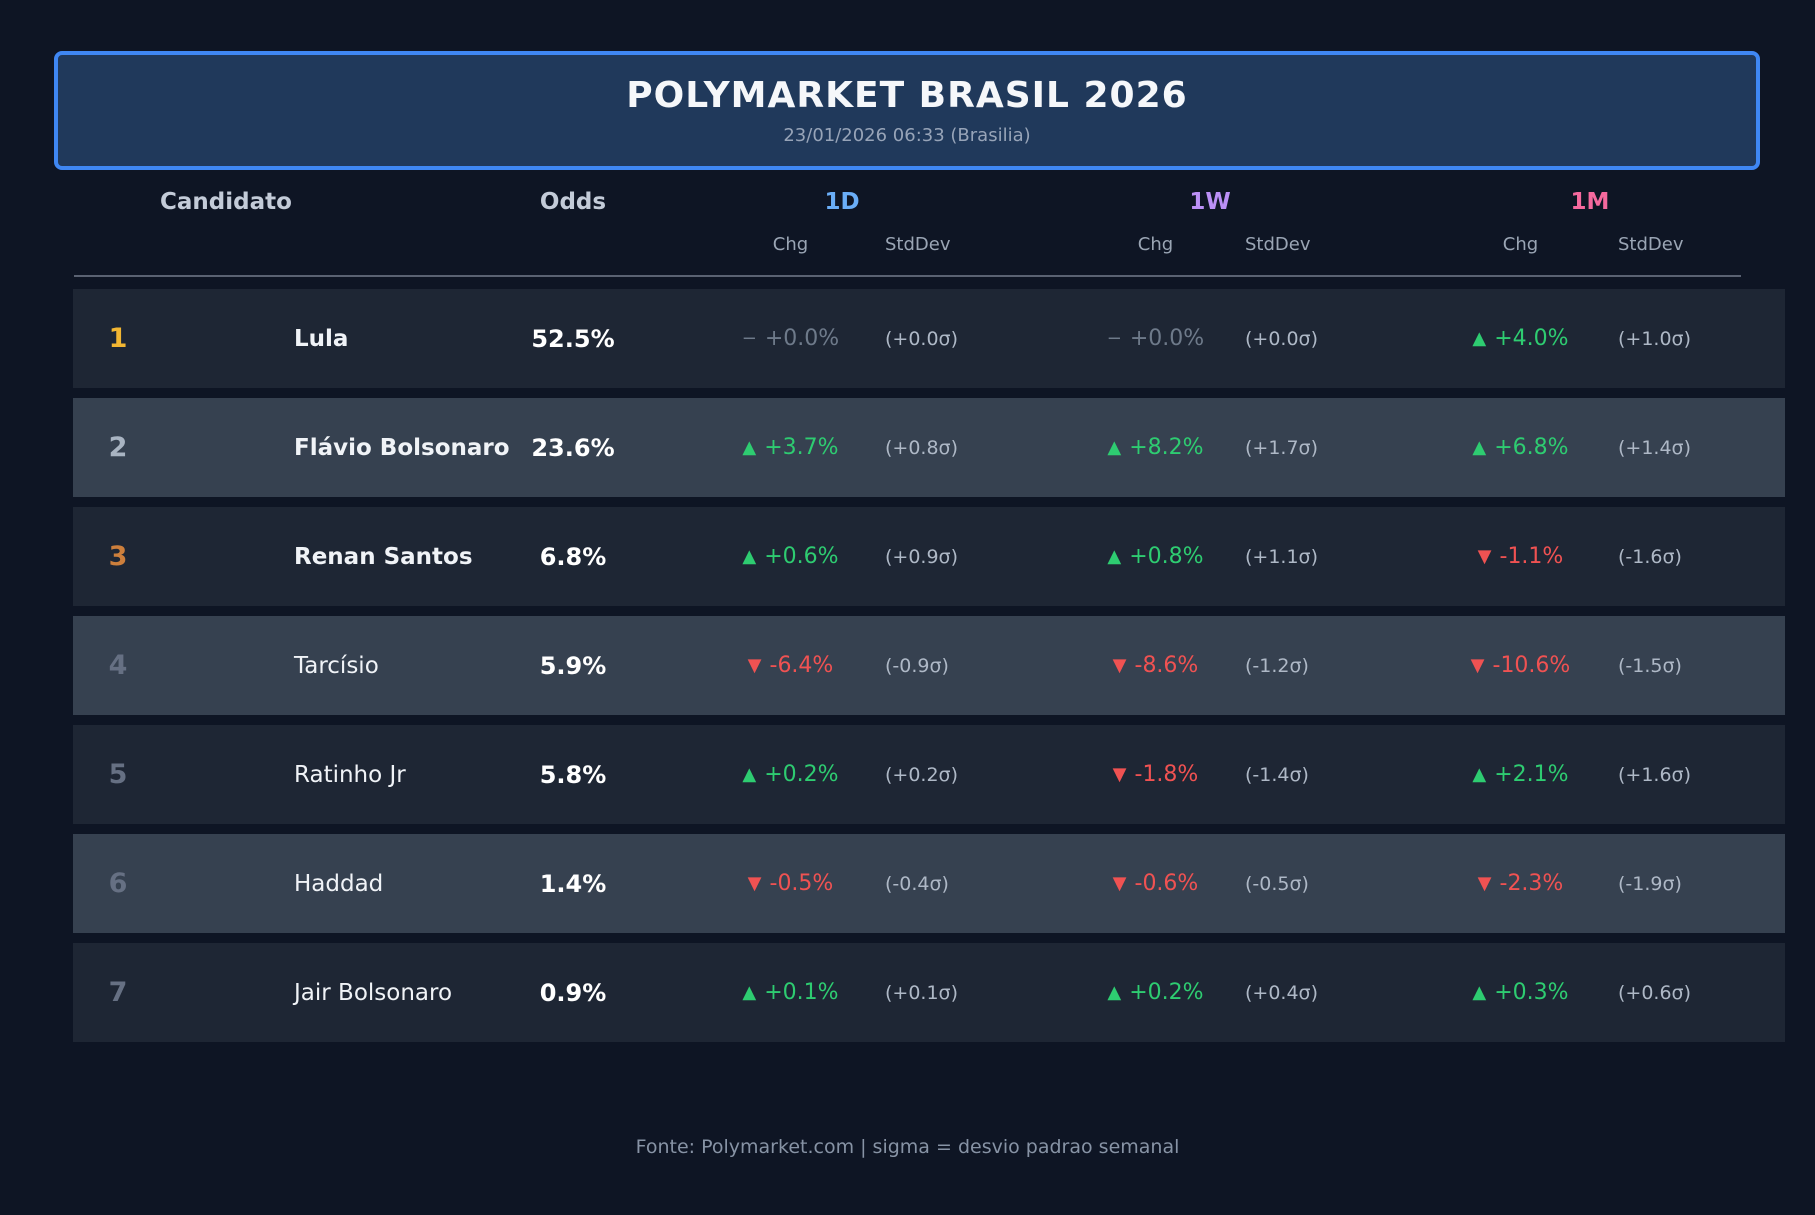 The width and height of the screenshot is (1815, 1215). I want to click on rank-badge: 1, so click(118, 338).